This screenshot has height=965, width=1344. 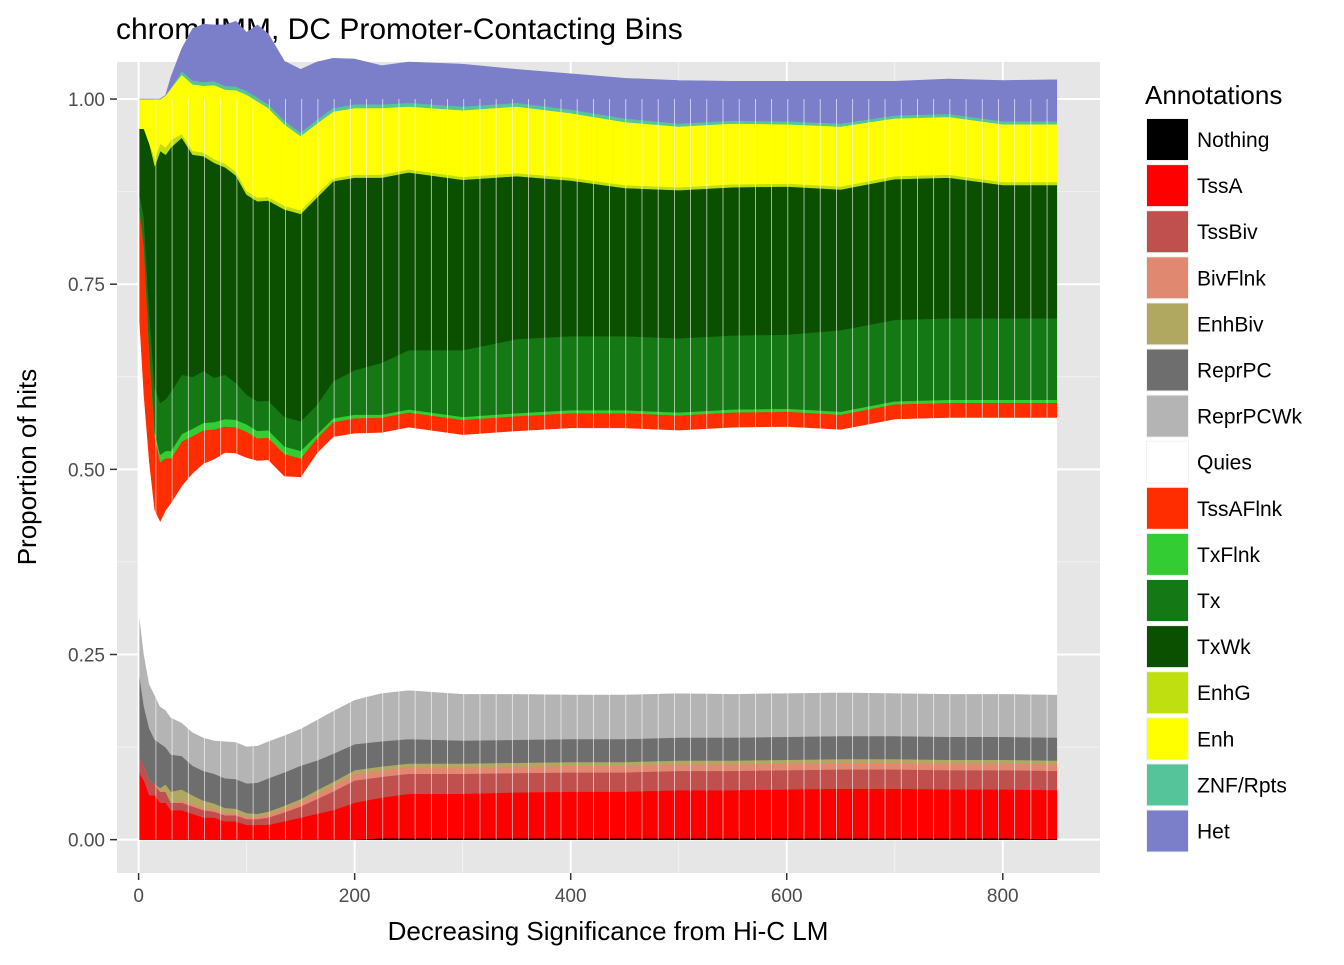 What do you see at coordinates (598, 76) in the screenshot?
I see `area-het` at bounding box center [598, 76].